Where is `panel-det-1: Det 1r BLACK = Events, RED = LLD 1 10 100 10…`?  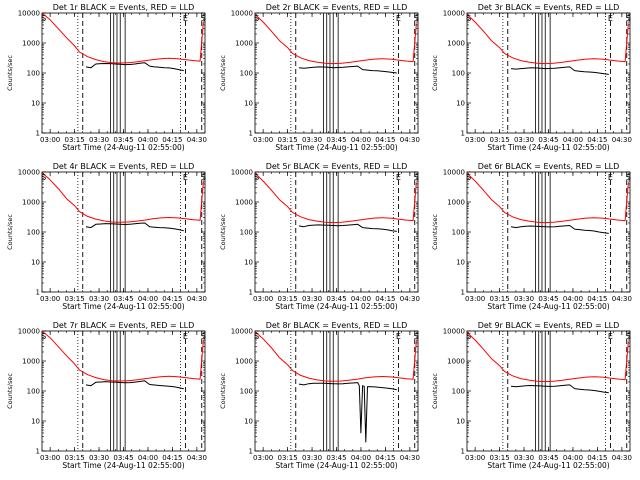 panel-det-1: Det 1r BLACK = Events, RED = LLD 1 10 100 10… is located at coordinates (106, 77).